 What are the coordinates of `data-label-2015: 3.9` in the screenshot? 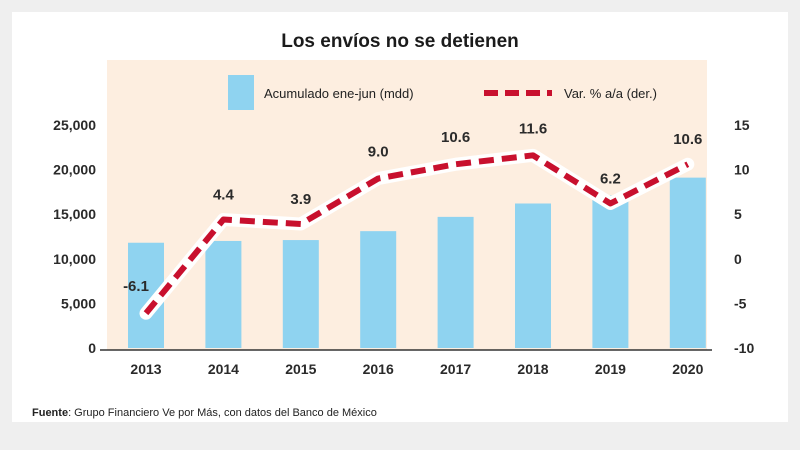 It's located at (300, 199).